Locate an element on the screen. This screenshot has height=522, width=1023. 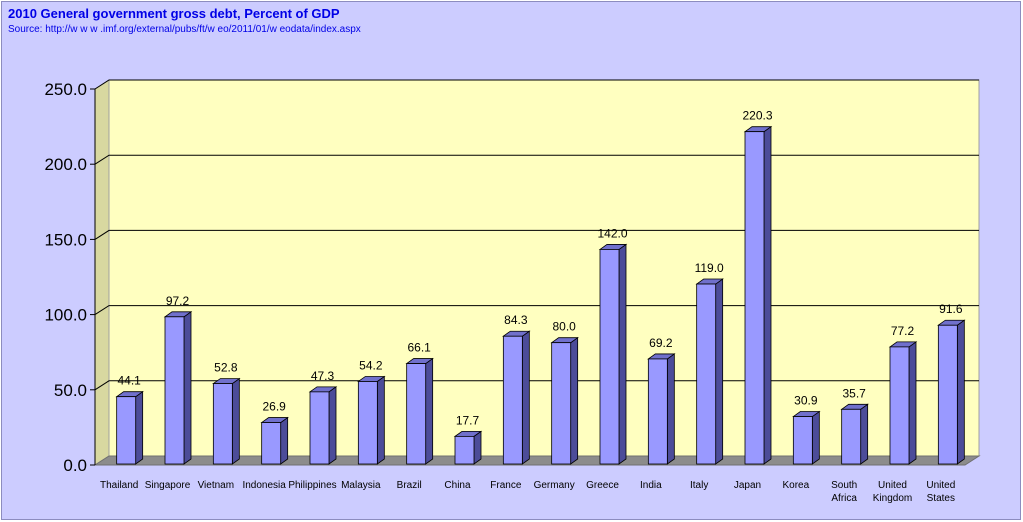
data-label: 17.7 is located at coordinates (468, 420).